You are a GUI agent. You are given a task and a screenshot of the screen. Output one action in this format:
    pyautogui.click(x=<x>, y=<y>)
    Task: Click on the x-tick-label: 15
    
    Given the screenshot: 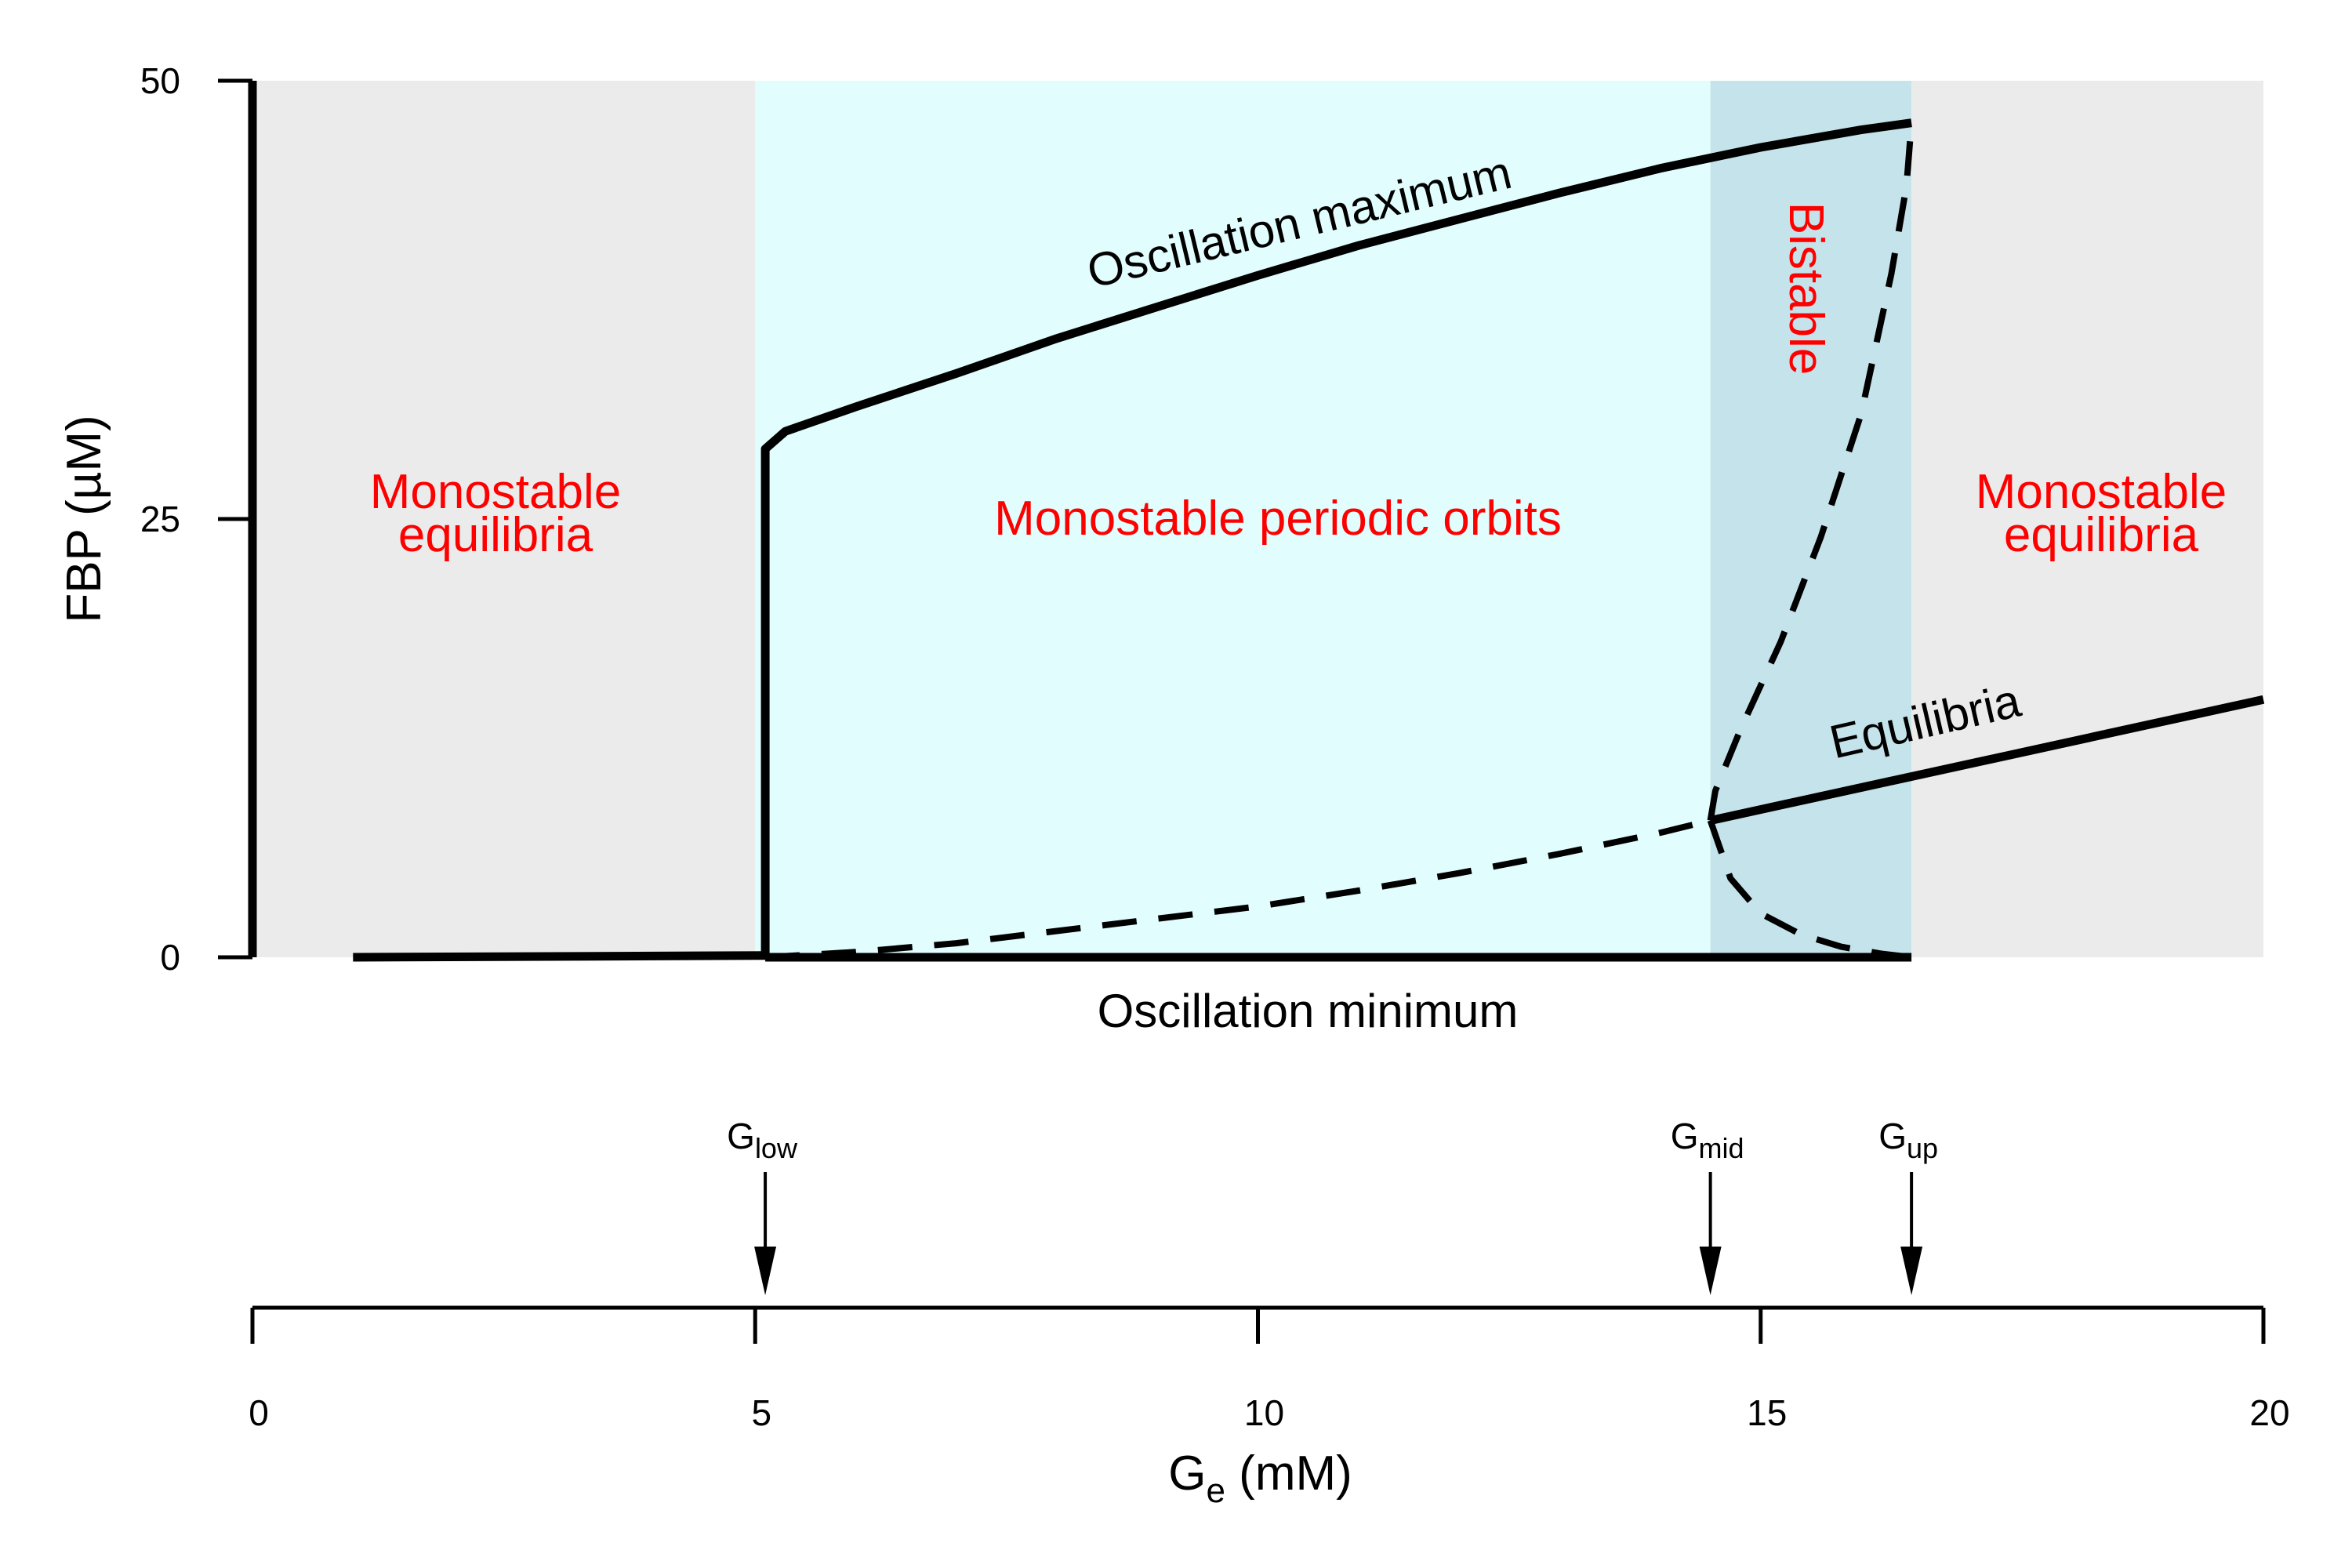 What is the action you would take?
    pyautogui.click(x=1767, y=1412)
    